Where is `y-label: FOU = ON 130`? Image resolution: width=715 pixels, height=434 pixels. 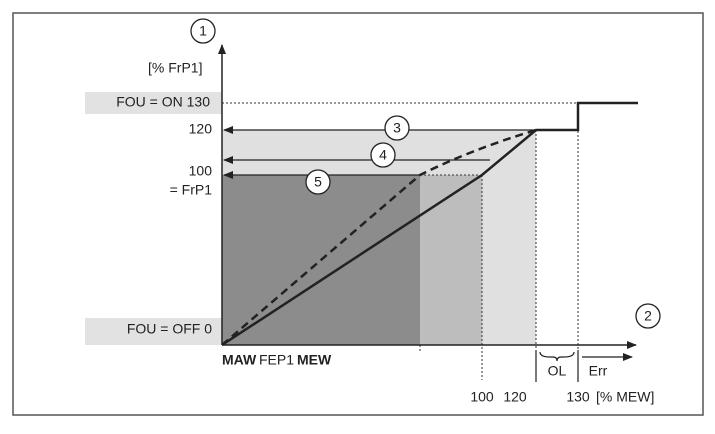 y-label: FOU = ON 130 is located at coordinates (163, 102).